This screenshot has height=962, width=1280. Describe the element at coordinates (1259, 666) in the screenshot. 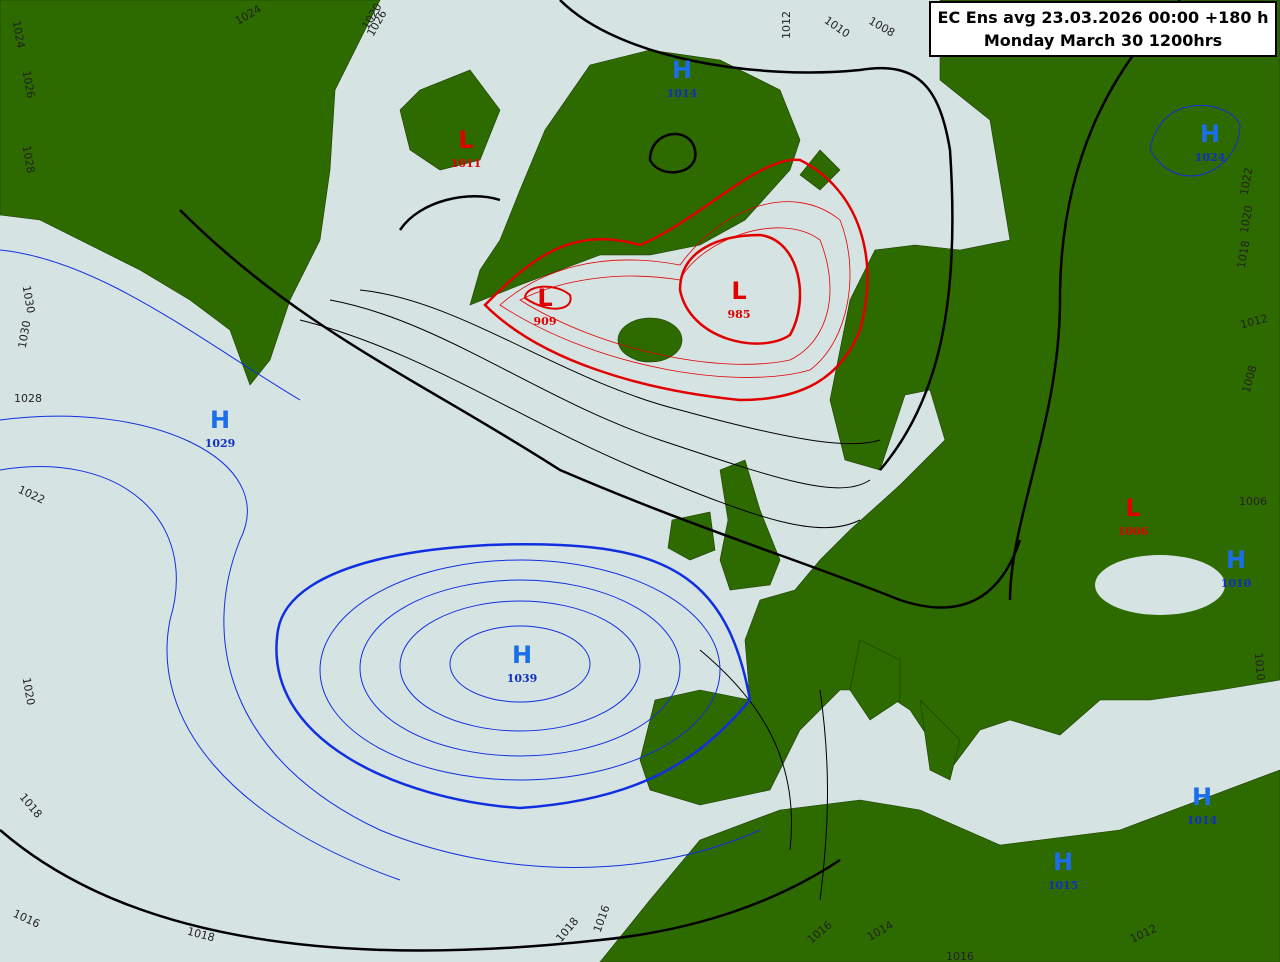

I see `isobar-label: 1010` at that location.